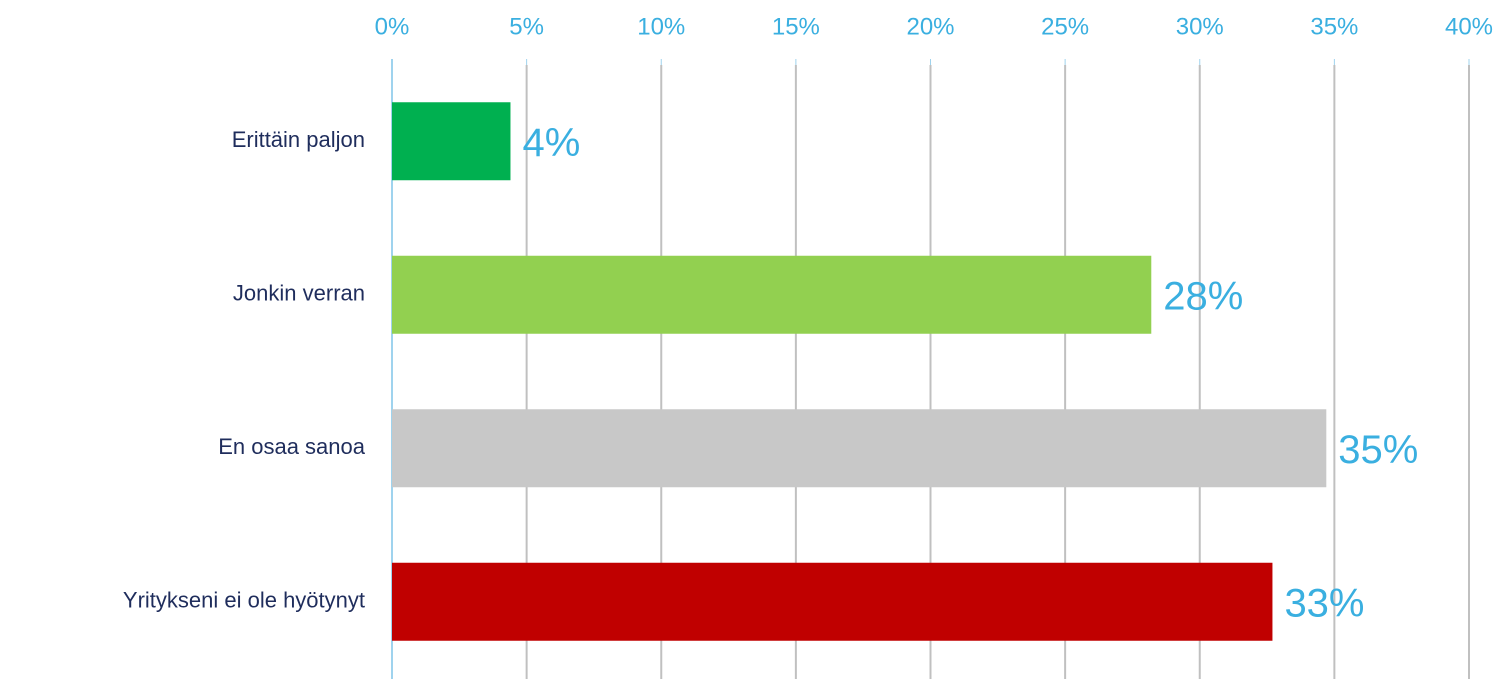  Describe the element at coordinates (1200, 26) in the screenshot. I see `x-tick-label: 30%` at that location.